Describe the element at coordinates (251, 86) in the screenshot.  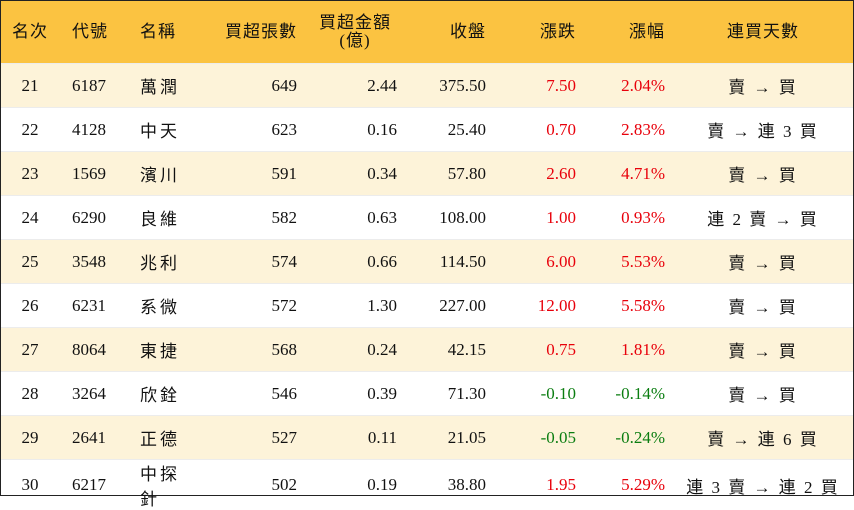
I see `net-buy-lots-cell: 649` at that location.